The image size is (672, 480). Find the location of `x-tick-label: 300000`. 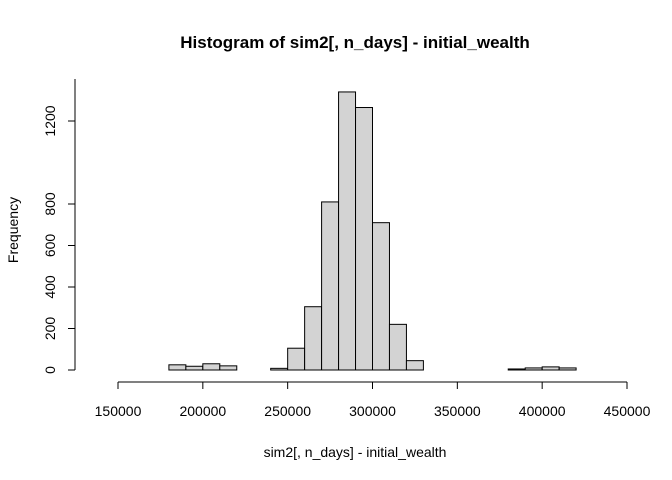

x-tick-label: 300000 is located at coordinates (372, 411).